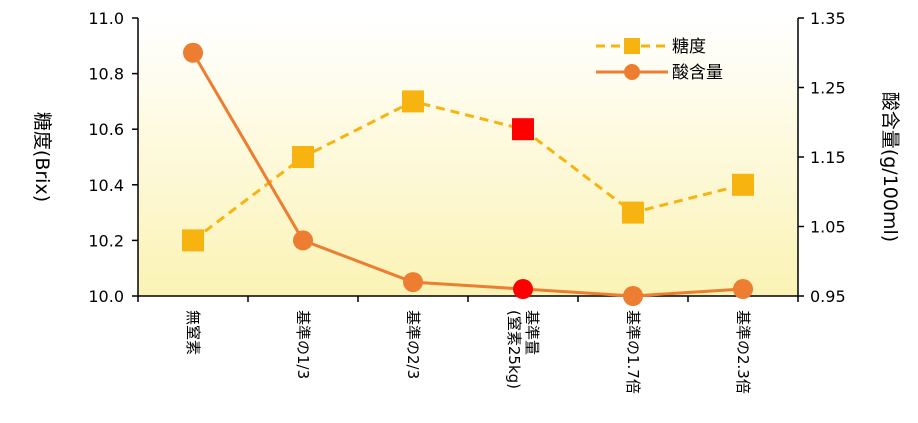 The image size is (918, 423). I want to click on x-category-label-line: 基準の1.7倍, so click(633, 352).